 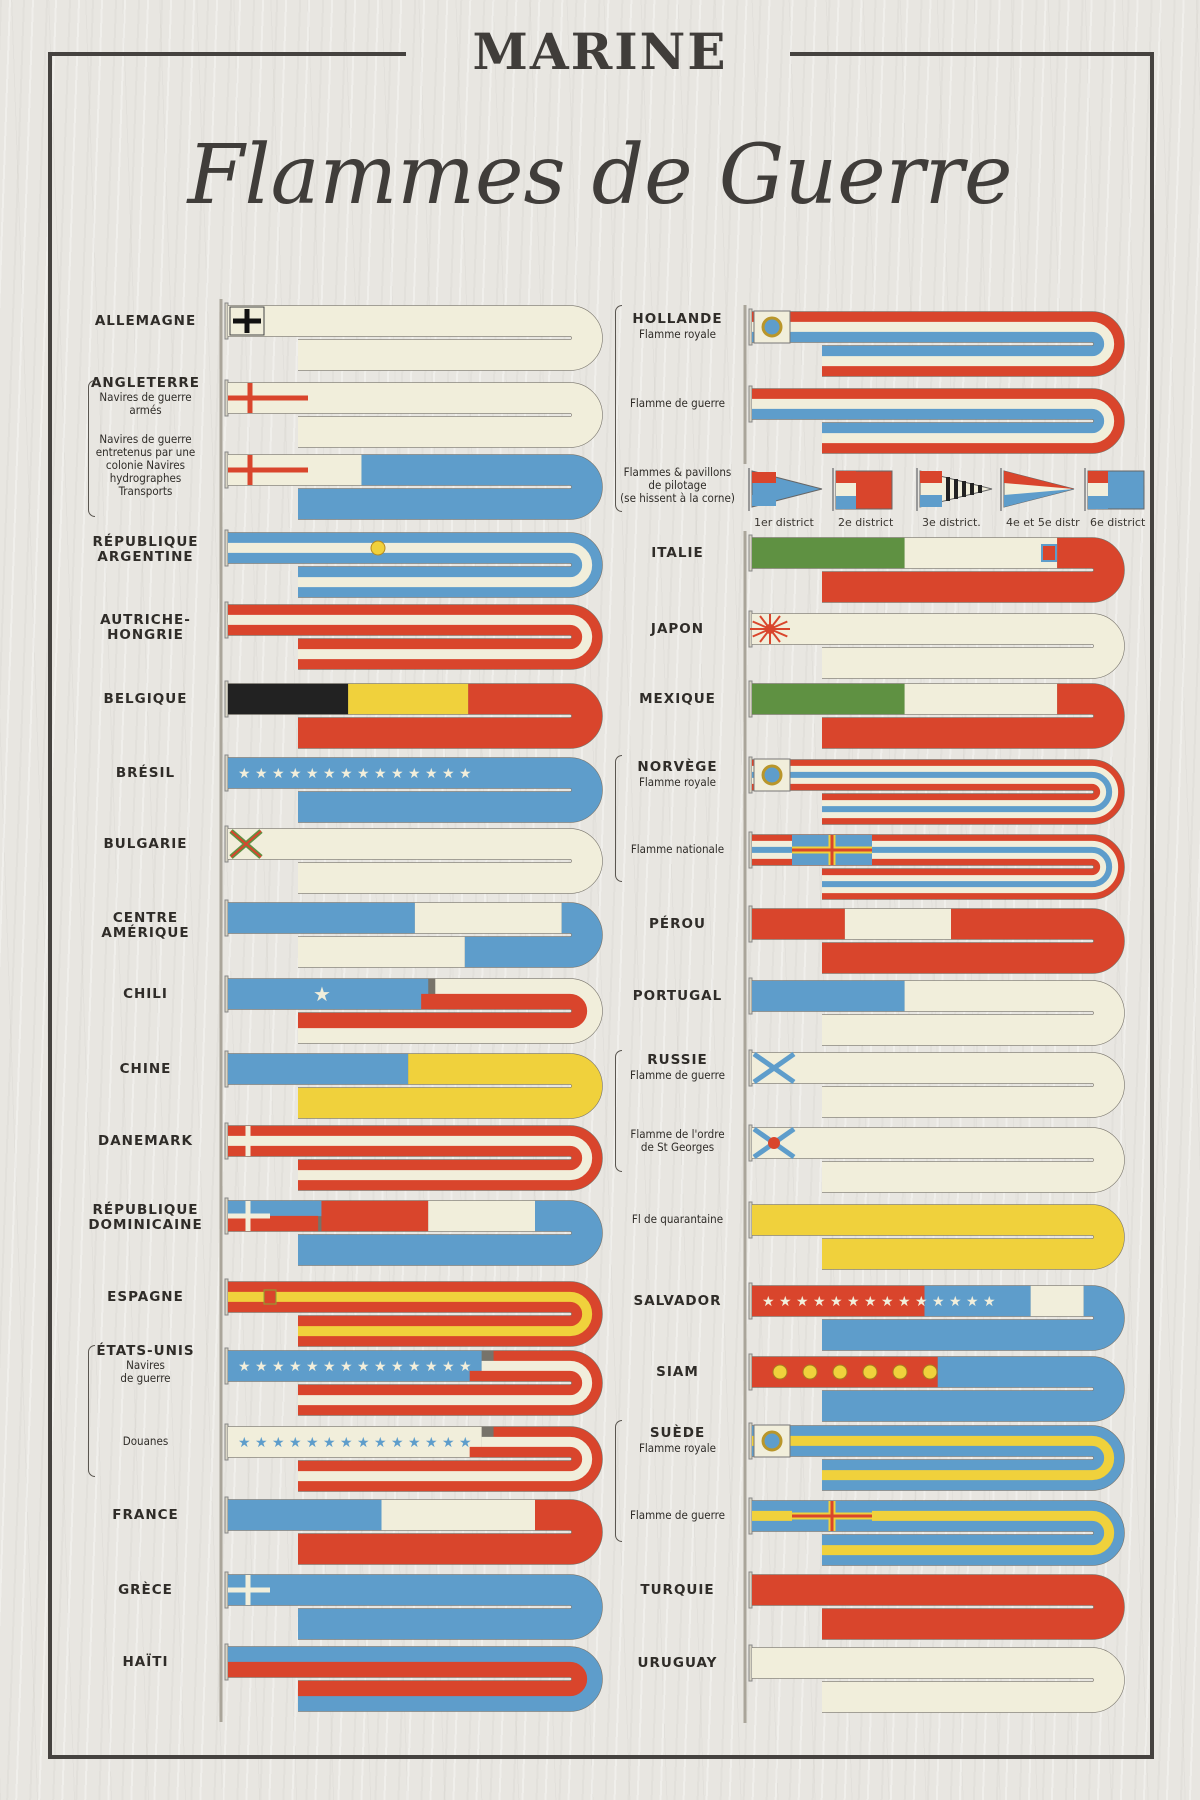 What do you see at coordinates (378, 548) in the screenshot?
I see `sun-icon` at bounding box center [378, 548].